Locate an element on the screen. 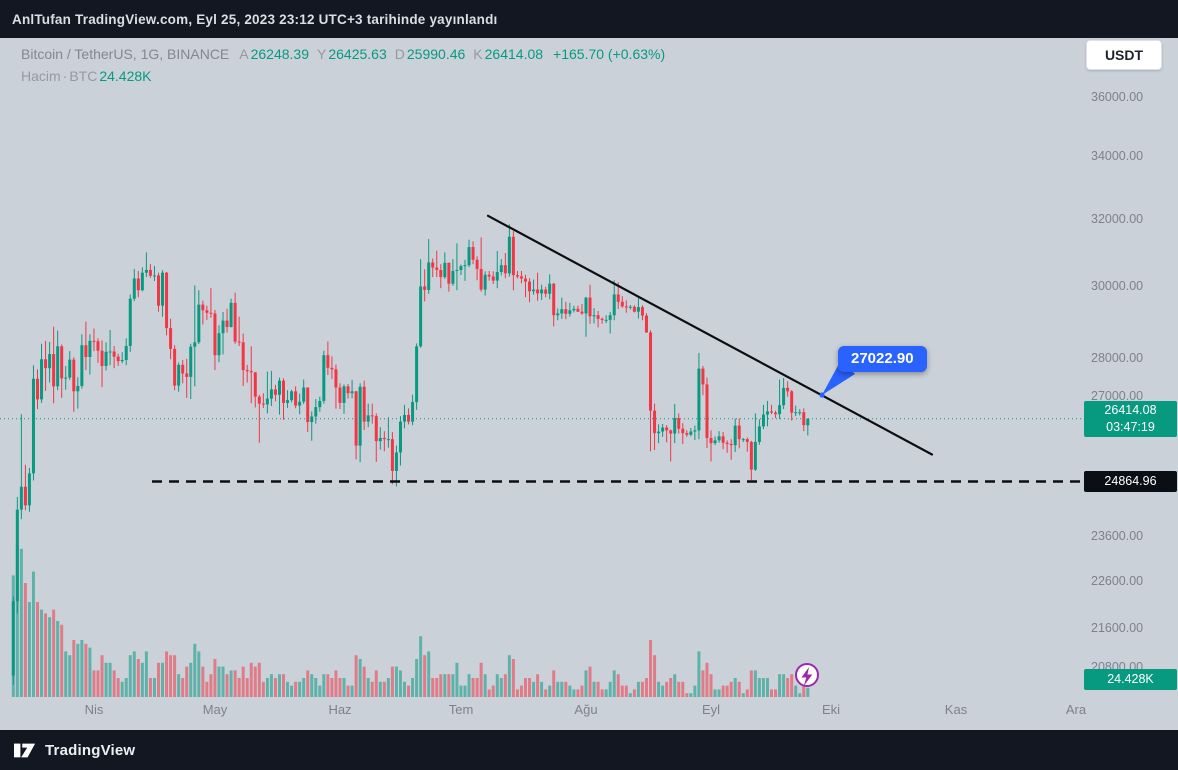 This screenshot has width=1178, height=770. ohlc-open: A 26248.39 is located at coordinates (274, 54).